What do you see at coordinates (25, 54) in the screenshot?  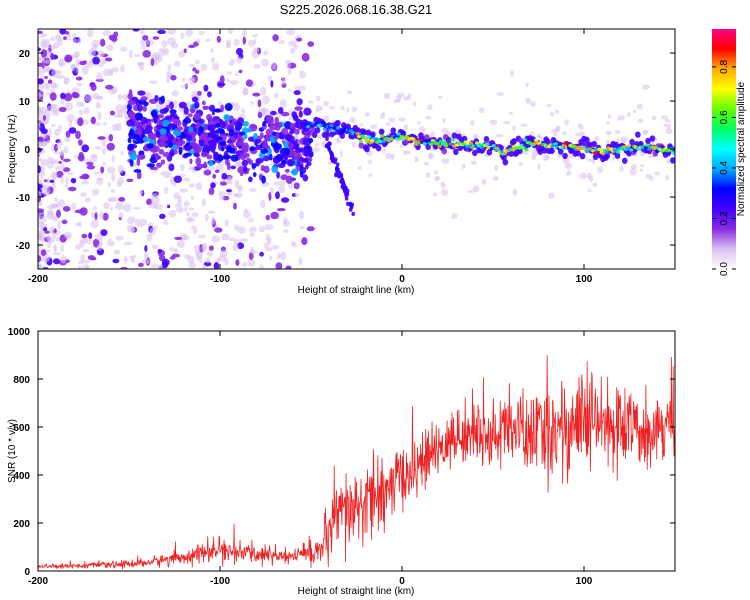 I see `y-tick-label: 20` at bounding box center [25, 54].